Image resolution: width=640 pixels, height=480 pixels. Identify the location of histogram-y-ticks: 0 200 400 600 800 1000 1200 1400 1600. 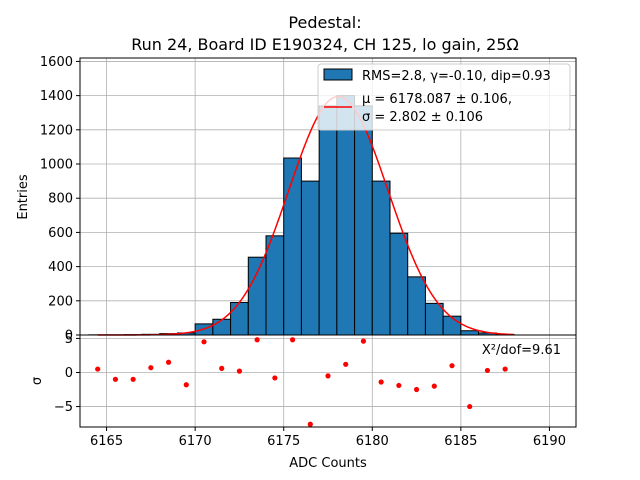
(60, 199).